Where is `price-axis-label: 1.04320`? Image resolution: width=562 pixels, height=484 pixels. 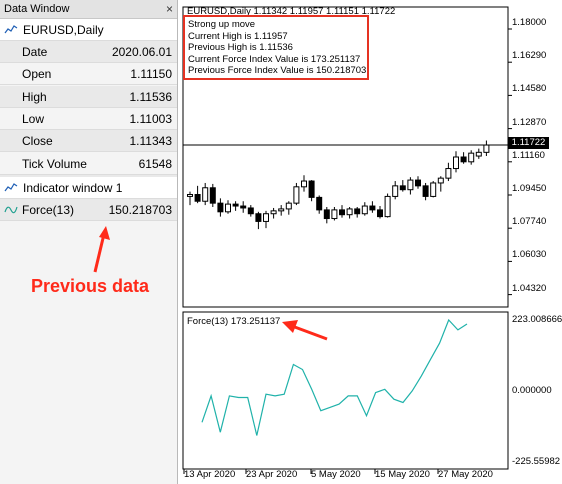 price-axis-label: 1.04320 is located at coordinates (529, 288).